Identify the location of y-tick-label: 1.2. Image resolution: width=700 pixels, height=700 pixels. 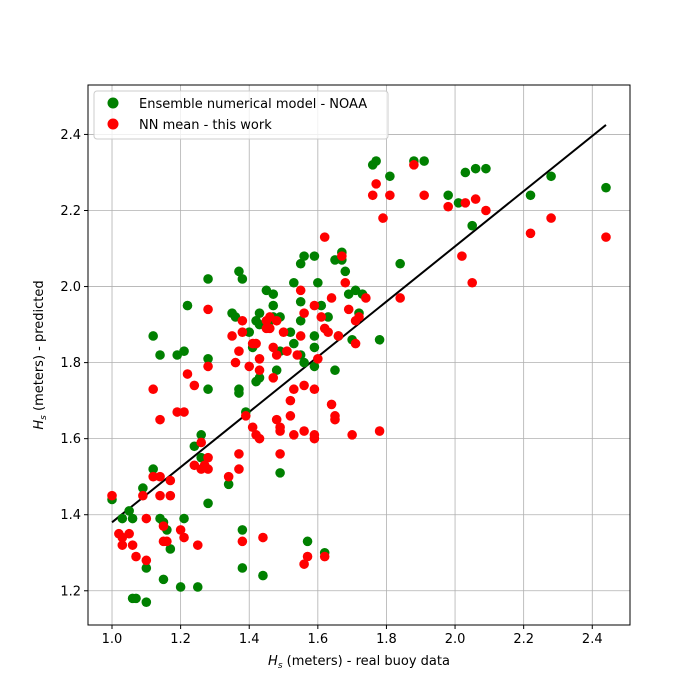
(70, 591).